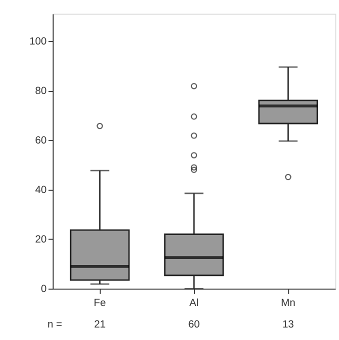 This screenshot has width=339, height=340. I want to click on y-tick-label: 20, so click(41, 240).